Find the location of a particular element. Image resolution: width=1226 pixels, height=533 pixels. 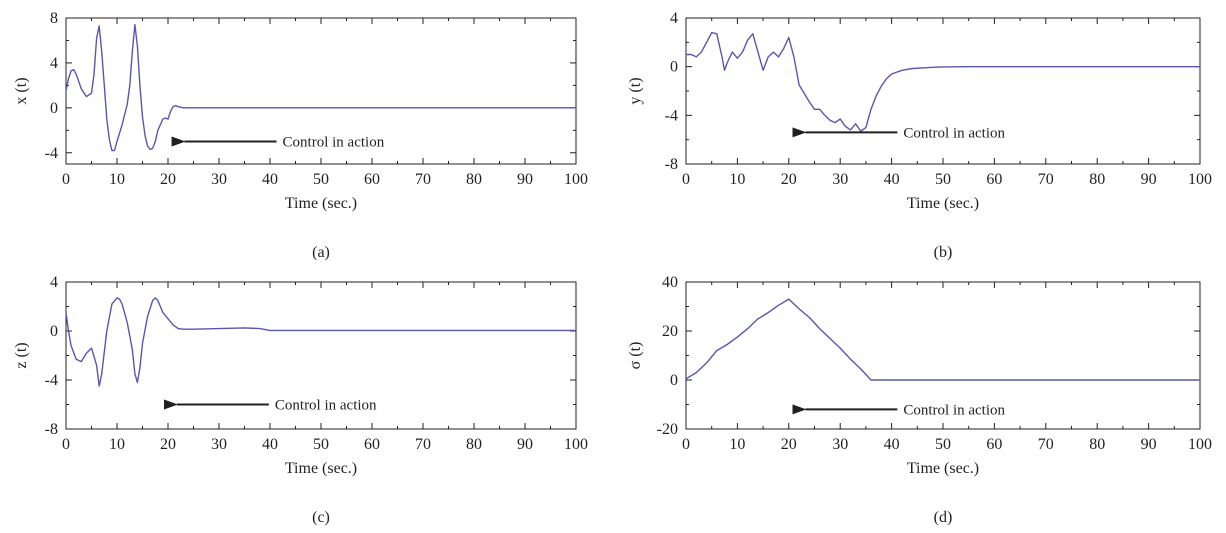

series-line-d is located at coordinates (942, 339).